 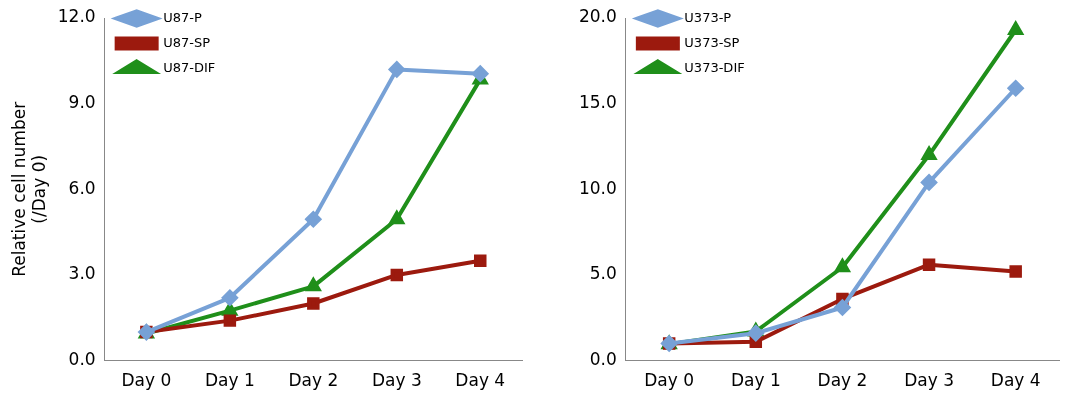 I want to click on y-tick-label: 15.0, so click(x=597, y=102).